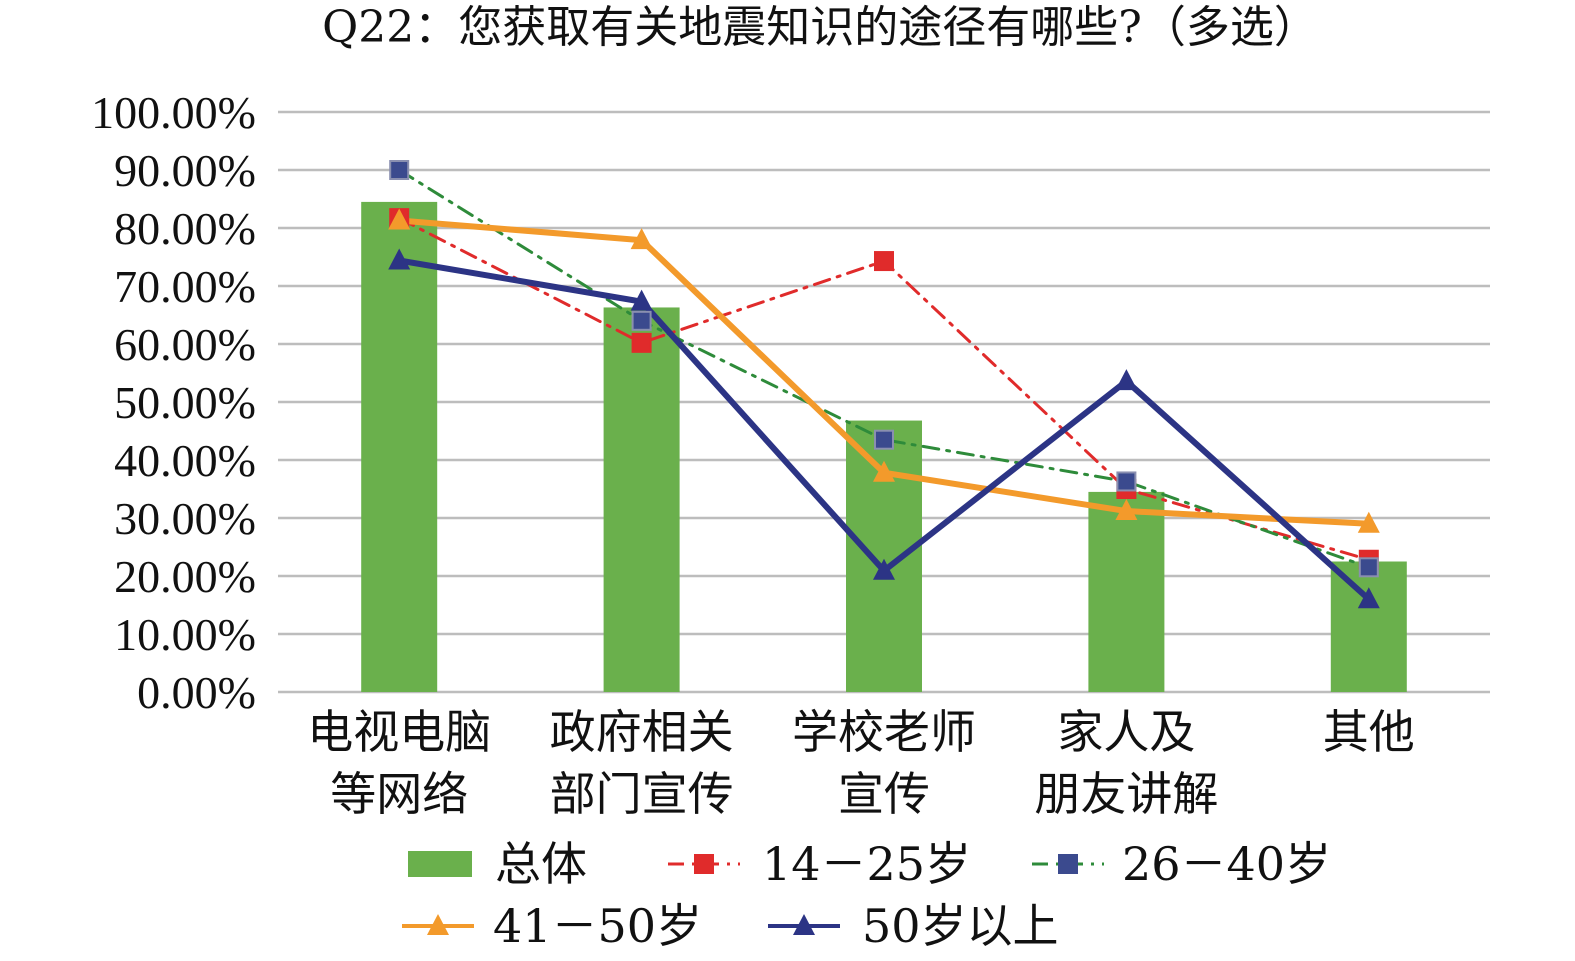 This screenshot has height=961, width=1575. Describe the element at coordinates (185, 402) in the screenshot. I see `y-tick-label: 50.00%` at that location.